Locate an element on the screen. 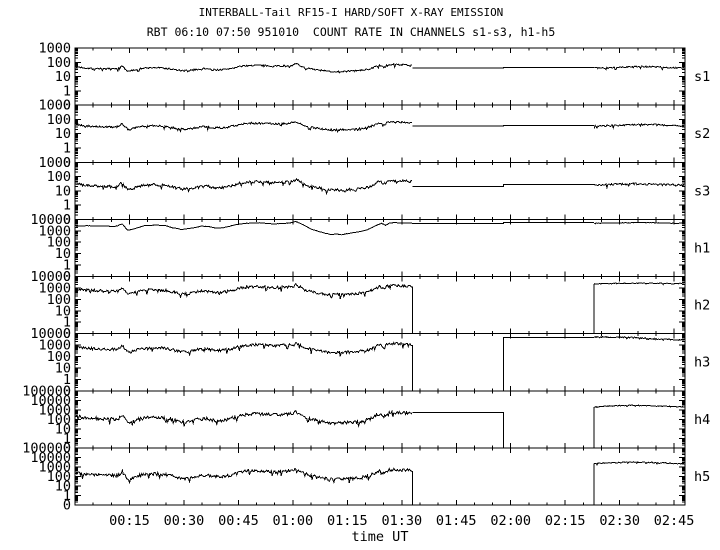  y-tick-label-s3: 1 is located at coordinates (67, 206).